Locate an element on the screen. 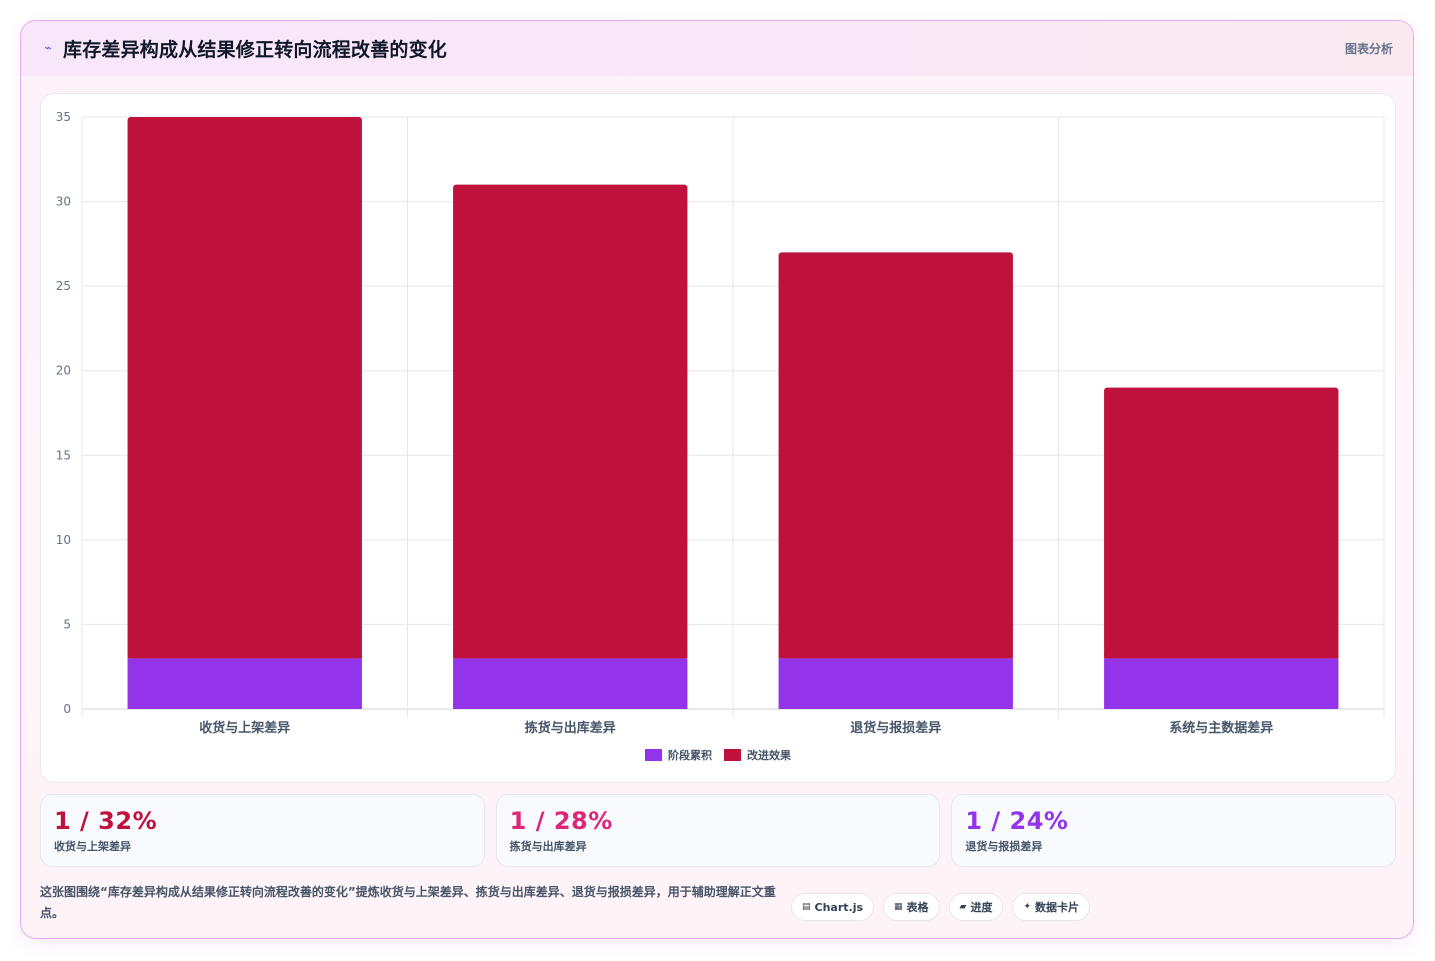 The height and width of the screenshot is (961, 1435). chip-table: ▦ 表格 is located at coordinates (911, 907).